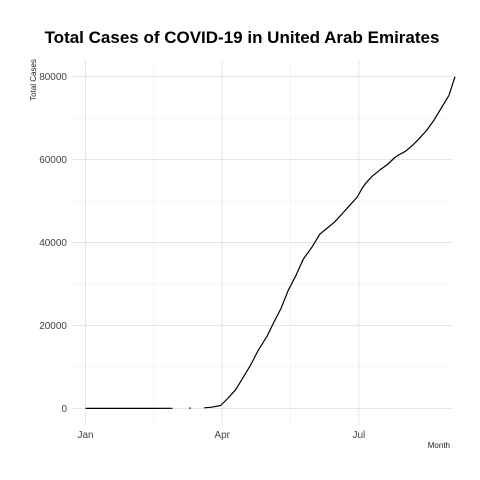  I want to click on y-tick-label: 60000, so click(53, 160).